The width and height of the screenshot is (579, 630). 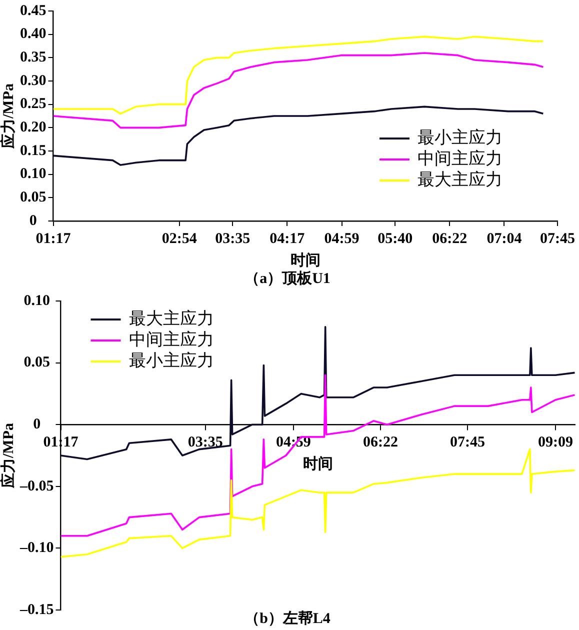 I want to click on y-tick-label: 0.20, so click(x=33, y=128).